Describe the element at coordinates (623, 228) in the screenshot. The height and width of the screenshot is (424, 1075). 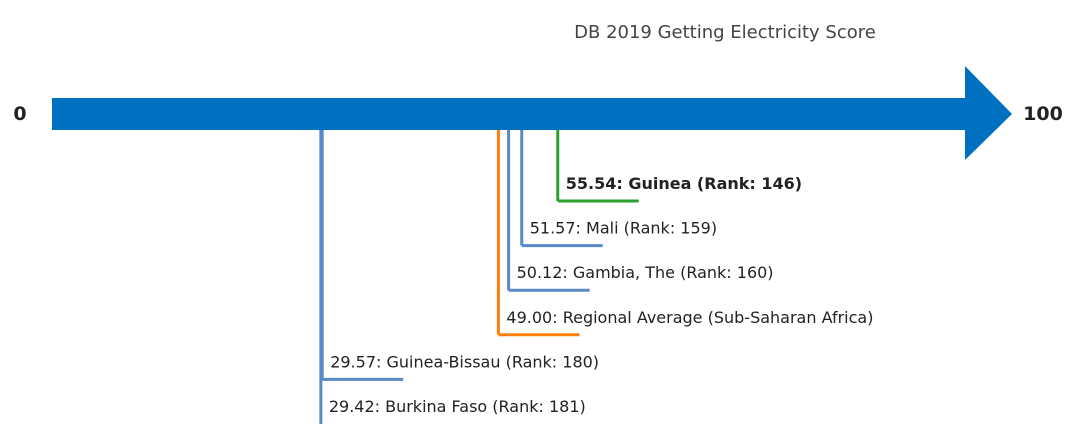
I see `marker-label: 51.57: Mali (Rank: 159)` at that location.